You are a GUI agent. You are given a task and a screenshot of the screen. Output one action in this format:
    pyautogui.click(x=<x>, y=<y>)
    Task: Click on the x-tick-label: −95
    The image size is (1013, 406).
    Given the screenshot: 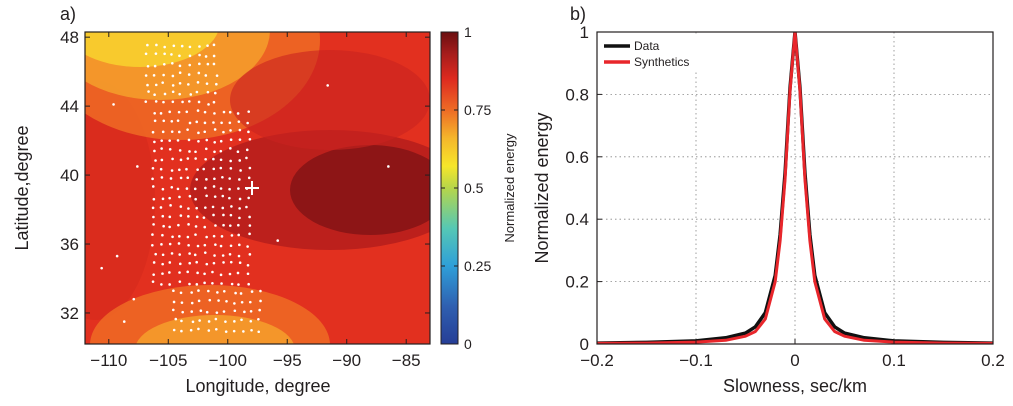 What is the action you would take?
    pyautogui.click(x=287, y=360)
    